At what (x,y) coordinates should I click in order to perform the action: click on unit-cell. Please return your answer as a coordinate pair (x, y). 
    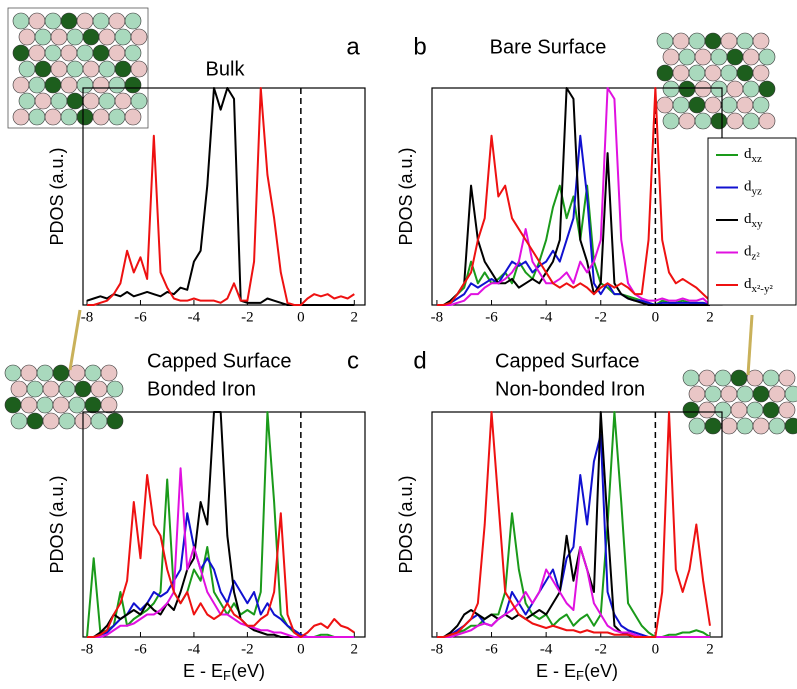
    Looking at the image, I should click on (78, 68).